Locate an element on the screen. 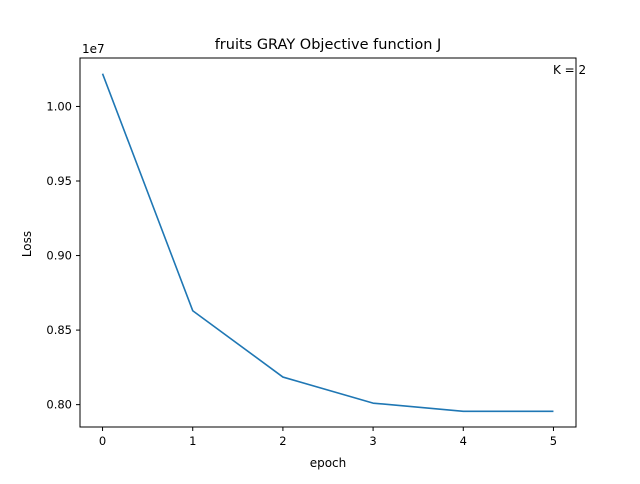  y-tick-label: 0.80 is located at coordinates (59, 405).